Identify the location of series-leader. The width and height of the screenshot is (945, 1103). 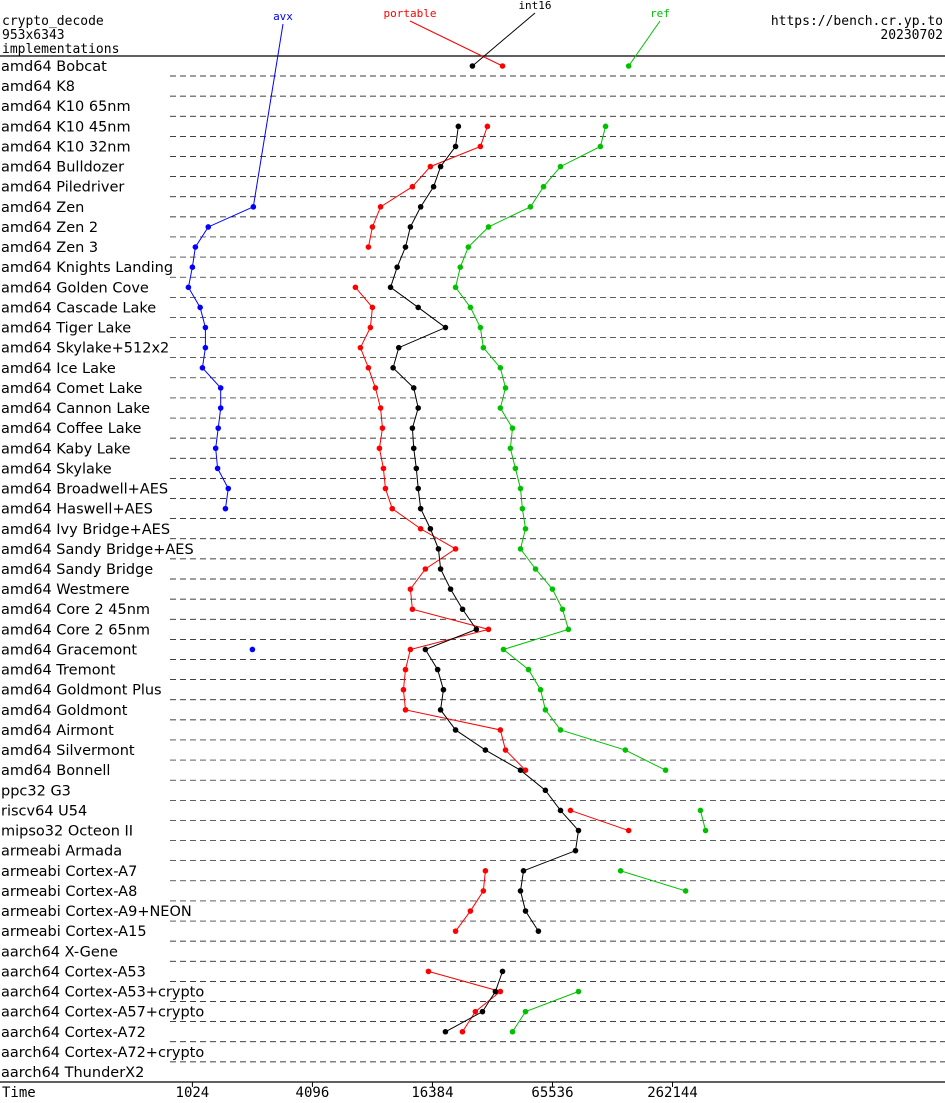
(504, 39).